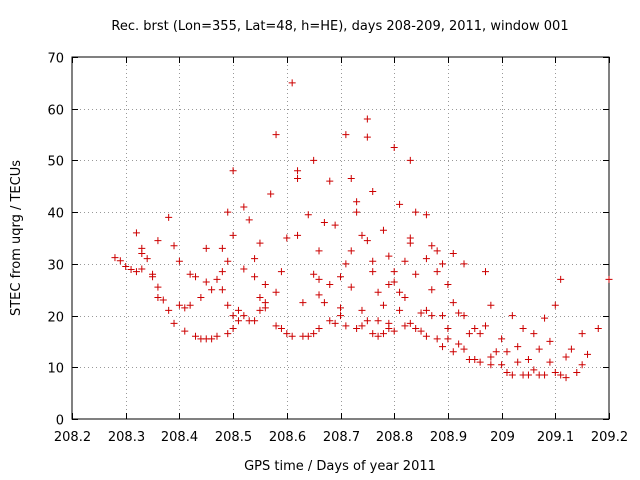 This screenshot has width=640, height=480. What do you see at coordinates (55, 318) in the screenshot?
I see `y-tick-label: 20` at bounding box center [55, 318].